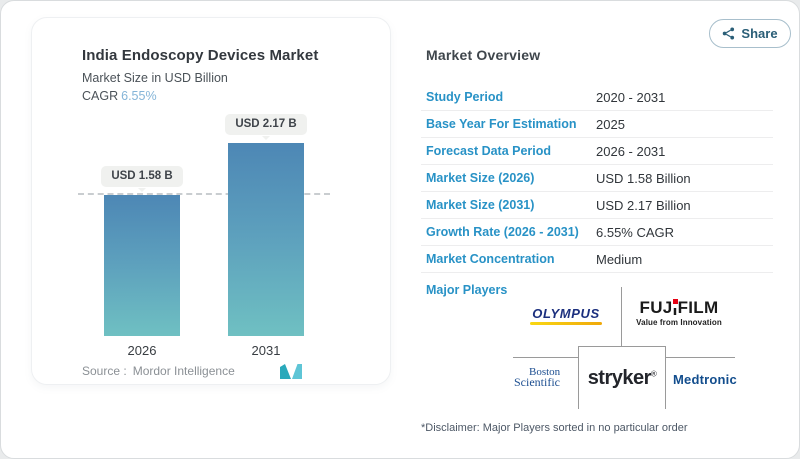 This screenshot has height=459, width=800. I want to click on table-row: Market Size (2031) USD 2.17 Billion, so click(597, 205).